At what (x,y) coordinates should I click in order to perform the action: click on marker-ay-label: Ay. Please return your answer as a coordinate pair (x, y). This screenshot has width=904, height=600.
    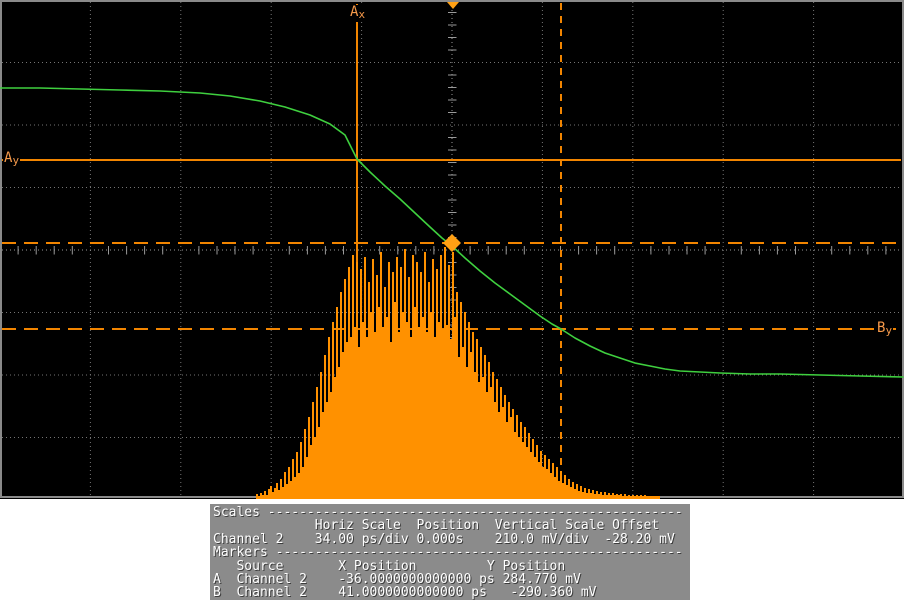
    Looking at the image, I should click on (12, 159).